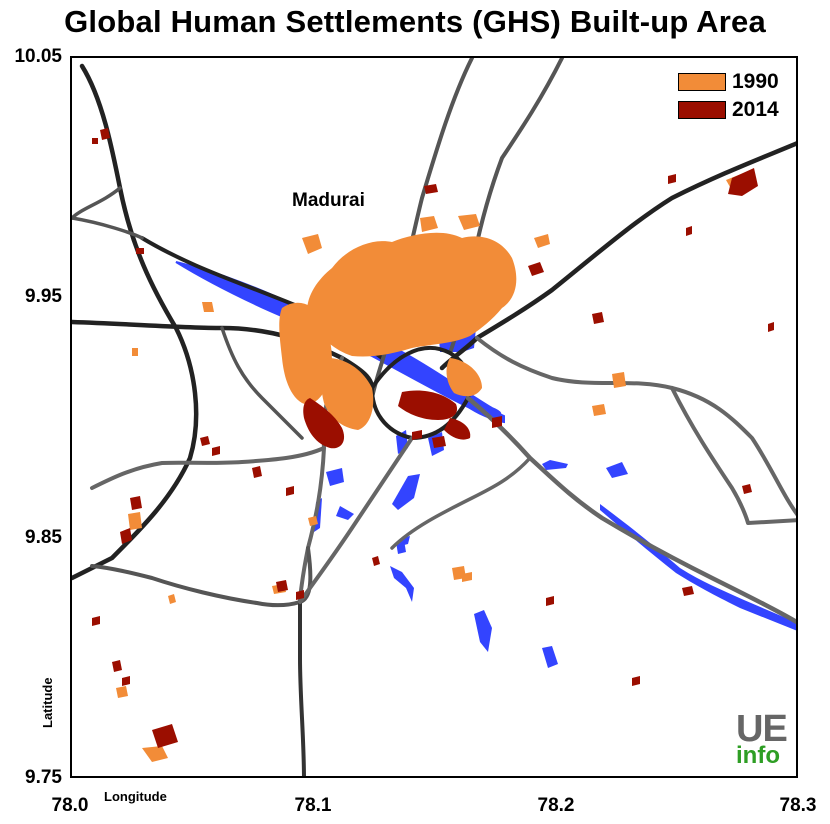 Image resolution: width=830 pixels, height=824 pixels. Describe the element at coordinates (328, 200) in the screenshot. I see `city-label-madurai: Madurai` at that location.